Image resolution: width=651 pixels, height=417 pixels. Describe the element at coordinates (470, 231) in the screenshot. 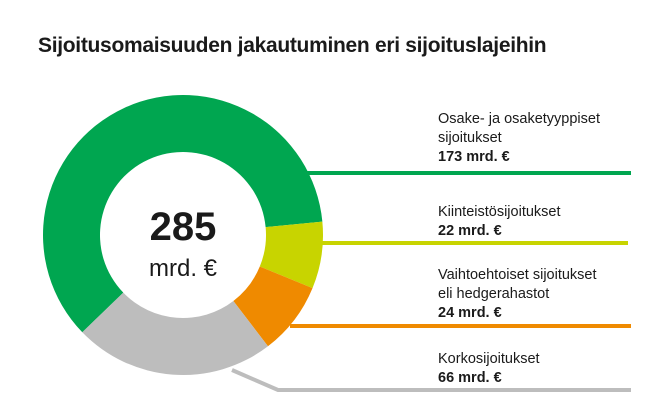

I see `value-label: 22 mrd. €` at that location.